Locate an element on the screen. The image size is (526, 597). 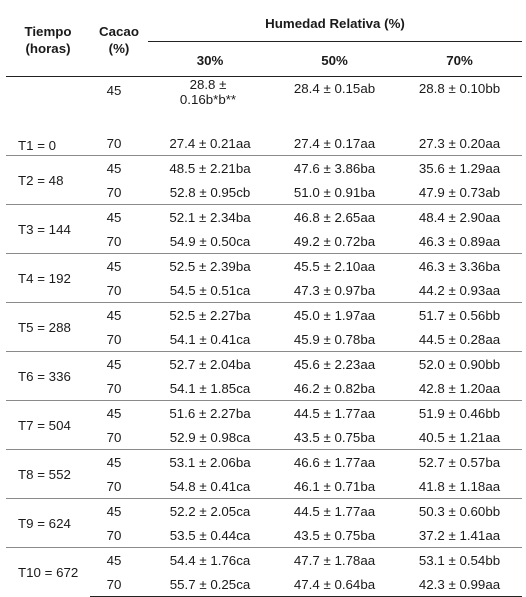
value-30-line2: 0.16b*b** is located at coordinates (208, 99).